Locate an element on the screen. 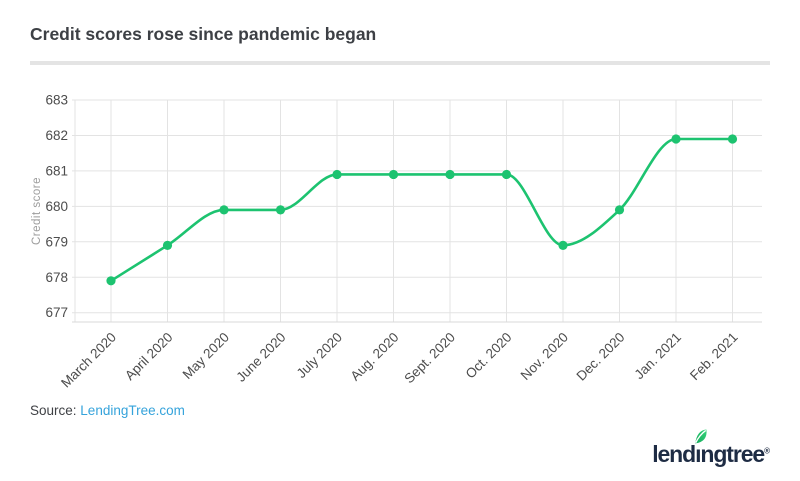 The height and width of the screenshot is (481, 800). y-tick-label: 682 is located at coordinates (56, 135).